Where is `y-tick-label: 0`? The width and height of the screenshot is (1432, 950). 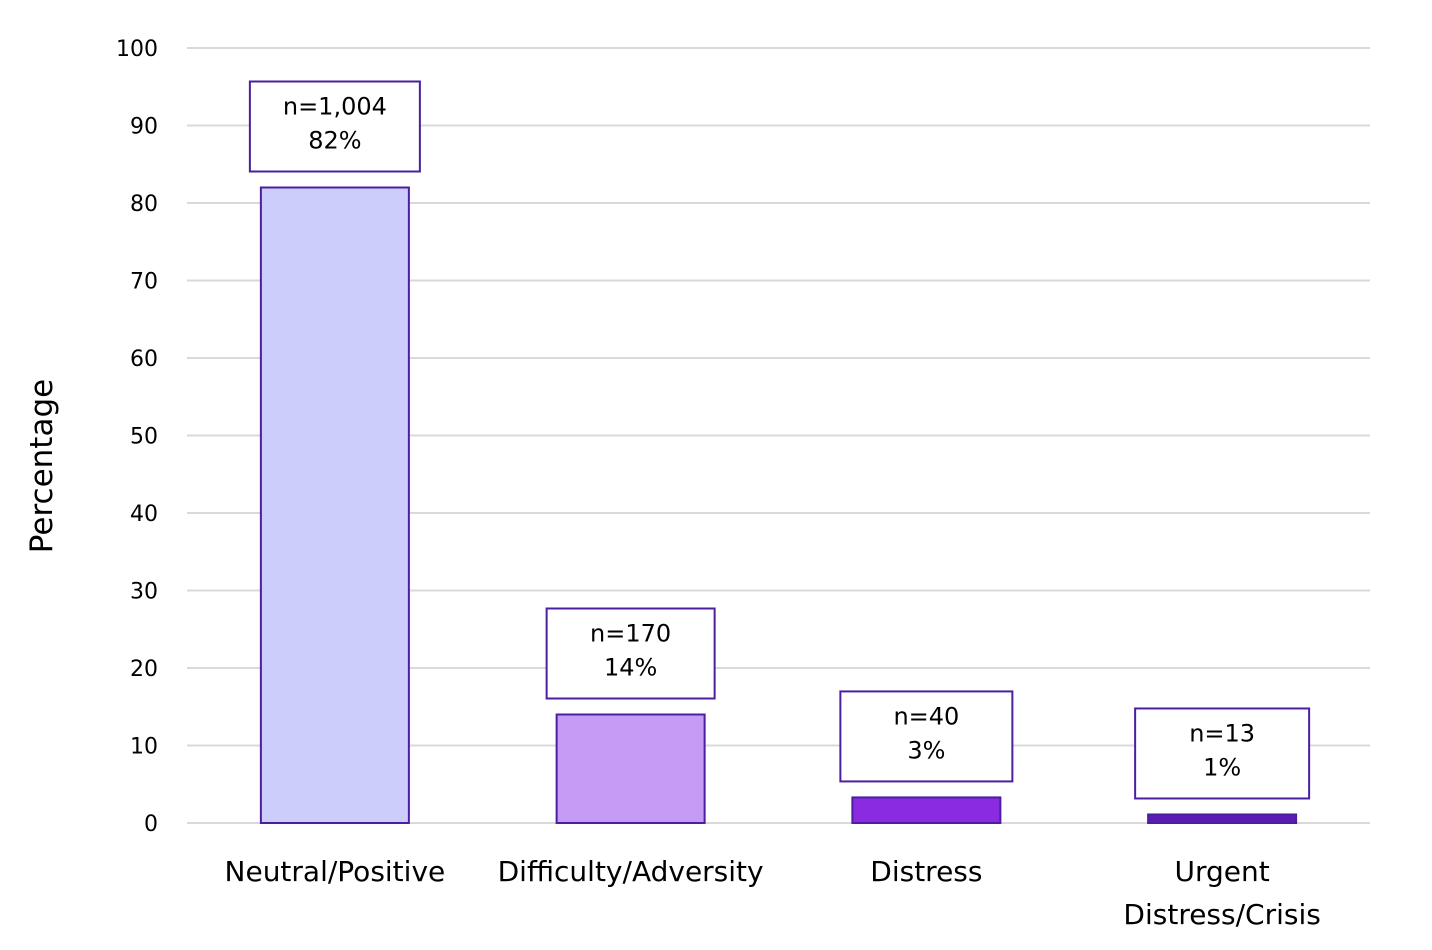 y-tick-label: 0 is located at coordinates (151, 824).